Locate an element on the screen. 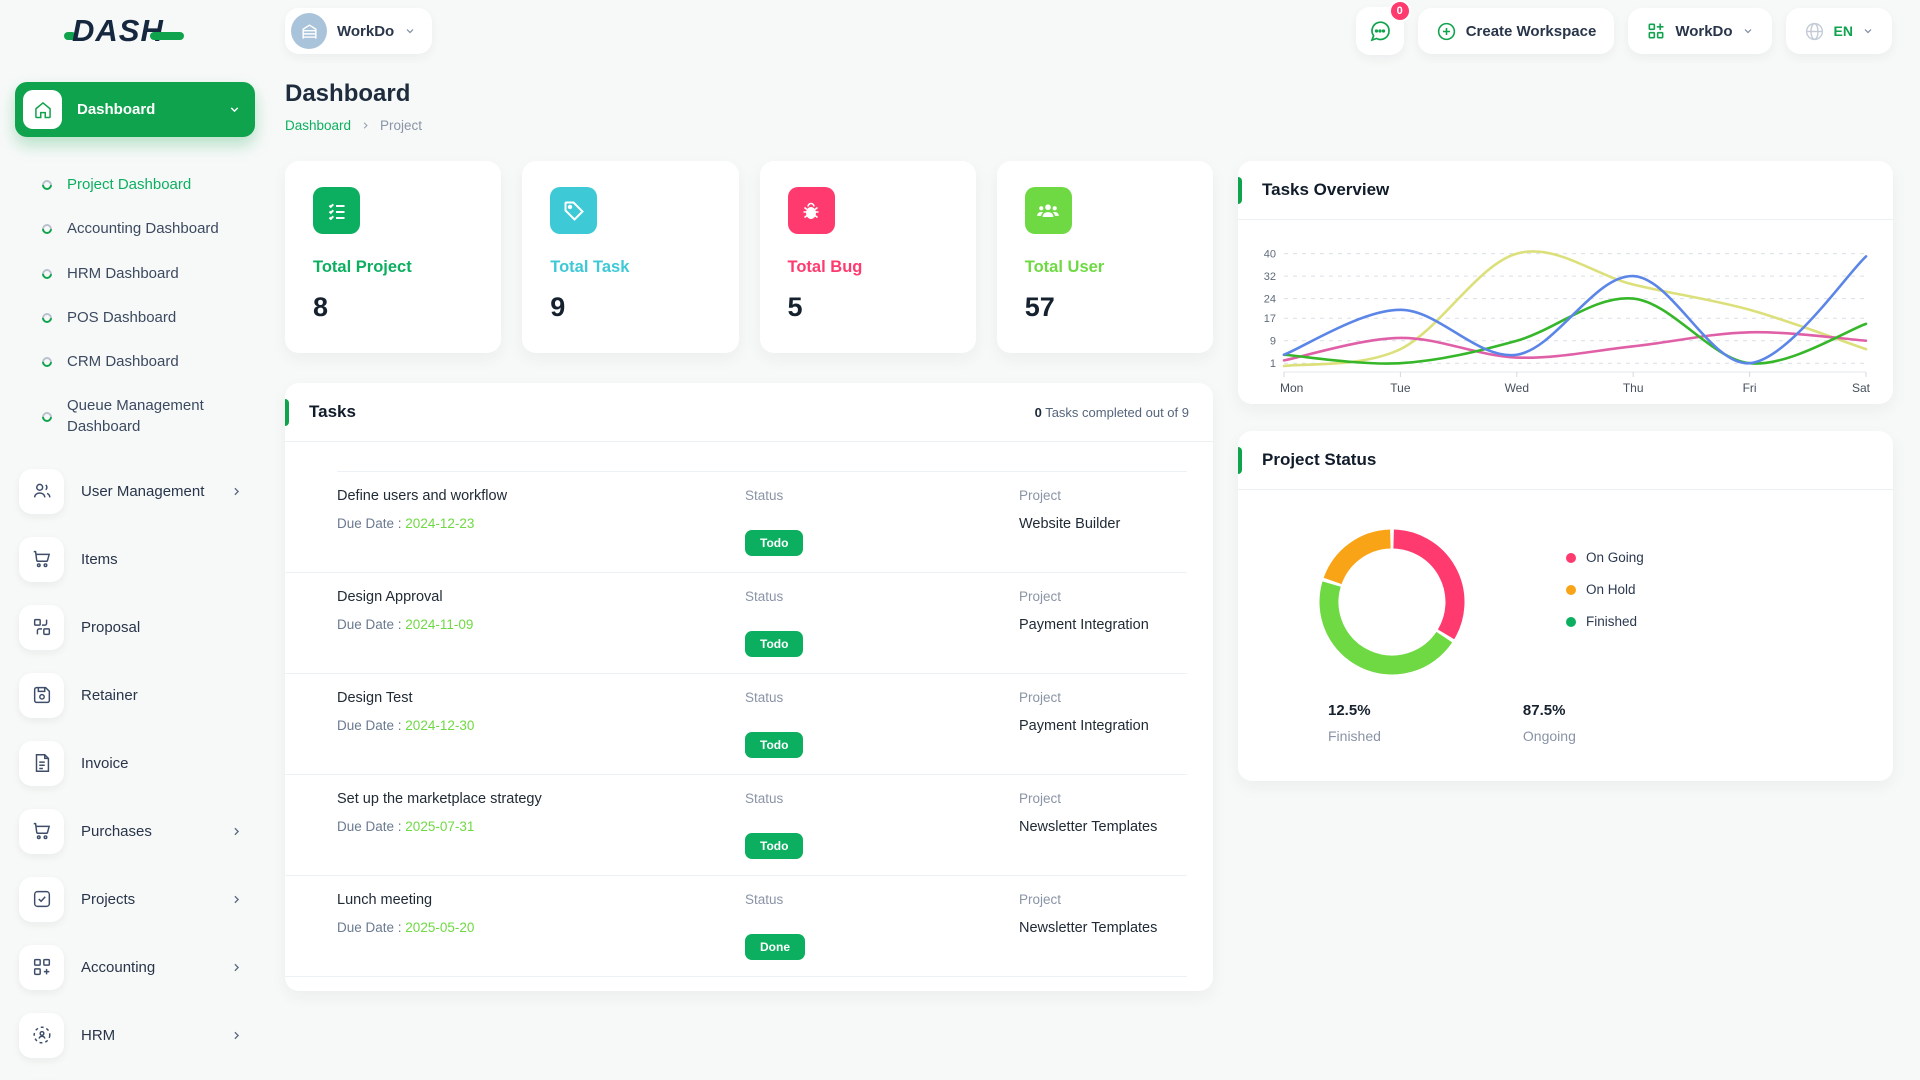 The image size is (1920, 1080). workdo-menu-label: WorkDo is located at coordinates (1704, 31).